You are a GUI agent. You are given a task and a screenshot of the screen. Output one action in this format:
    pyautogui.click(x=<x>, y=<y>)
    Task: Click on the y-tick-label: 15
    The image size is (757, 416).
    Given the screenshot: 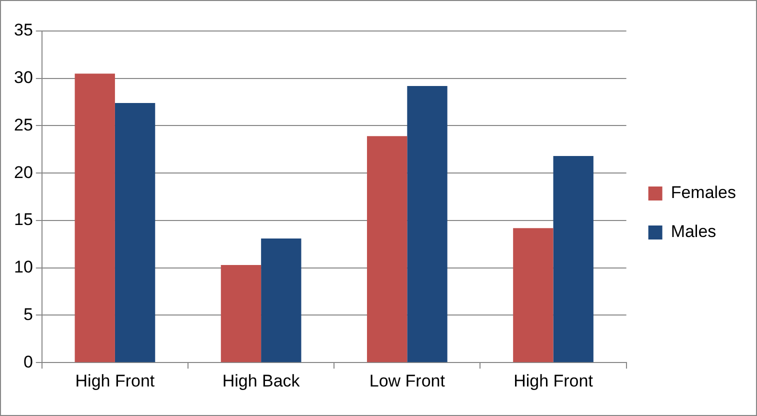 What is the action you would take?
    pyautogui.click(x=23, y=220)
    